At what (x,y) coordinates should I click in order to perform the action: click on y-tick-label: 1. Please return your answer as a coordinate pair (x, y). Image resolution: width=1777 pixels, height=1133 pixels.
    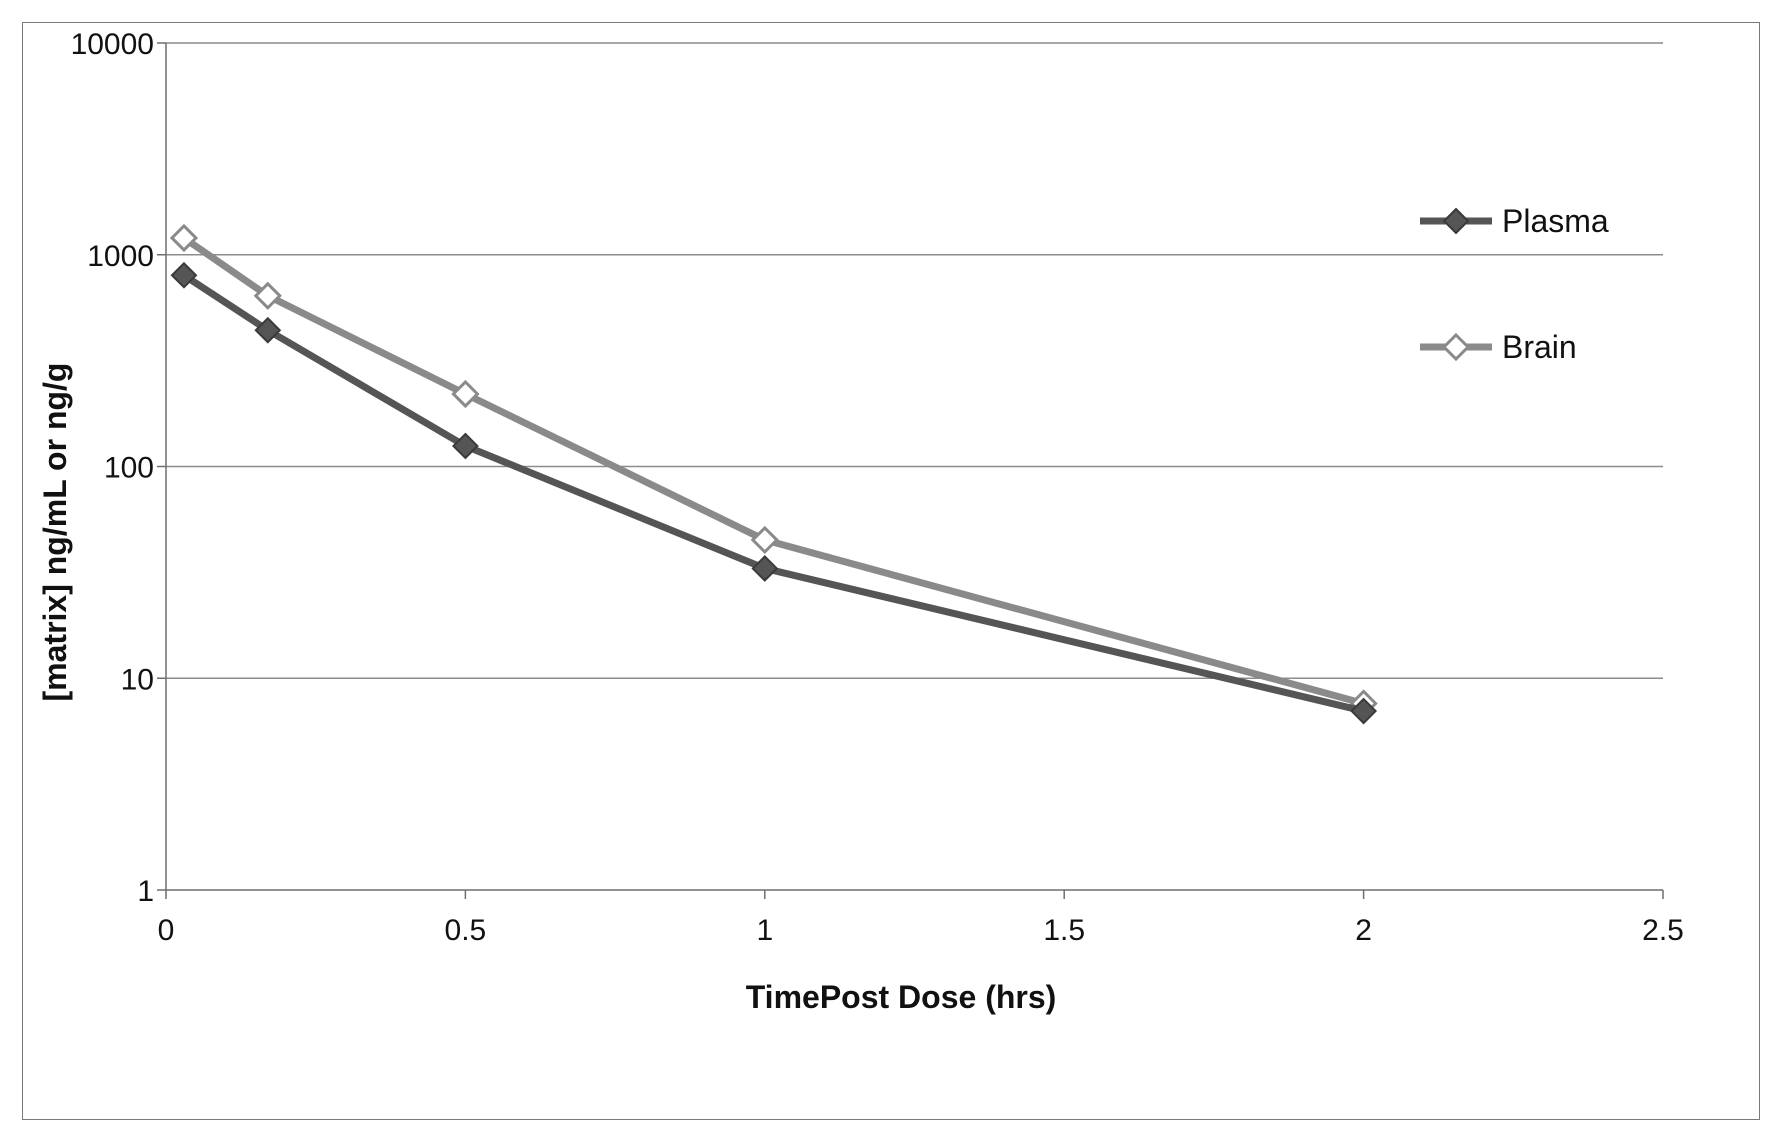
    Looking at the image, I should click on (145, 891).